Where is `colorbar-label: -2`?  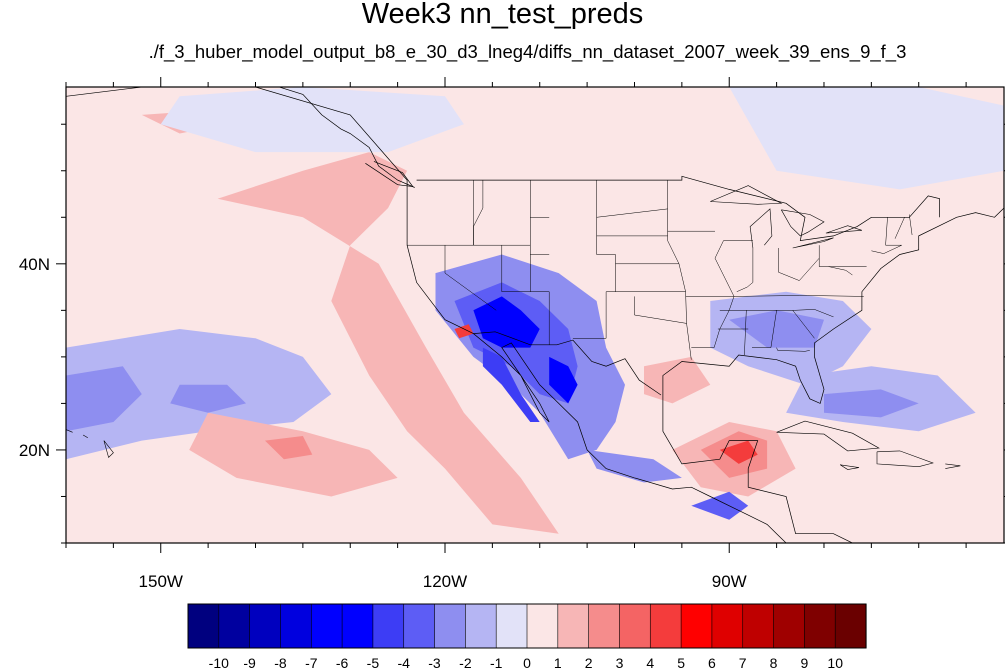 colorbar-label: -2 is located at coordinates (465, 663).